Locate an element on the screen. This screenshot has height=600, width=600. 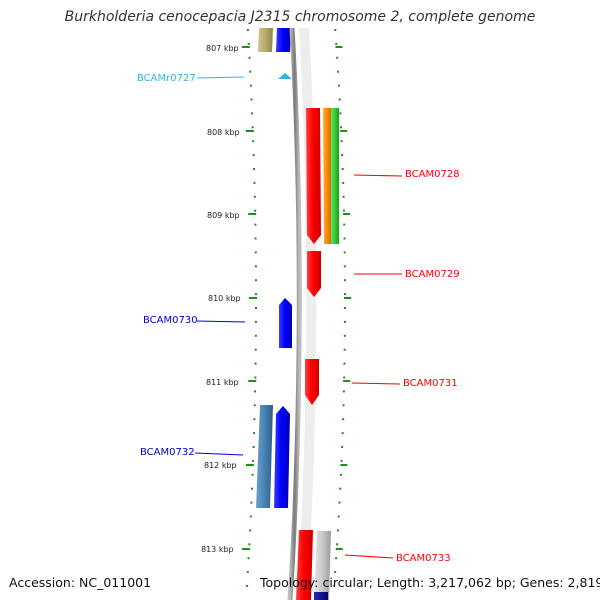
label-bcam0730: BCAM0730 is located at coordinates (170, 320).